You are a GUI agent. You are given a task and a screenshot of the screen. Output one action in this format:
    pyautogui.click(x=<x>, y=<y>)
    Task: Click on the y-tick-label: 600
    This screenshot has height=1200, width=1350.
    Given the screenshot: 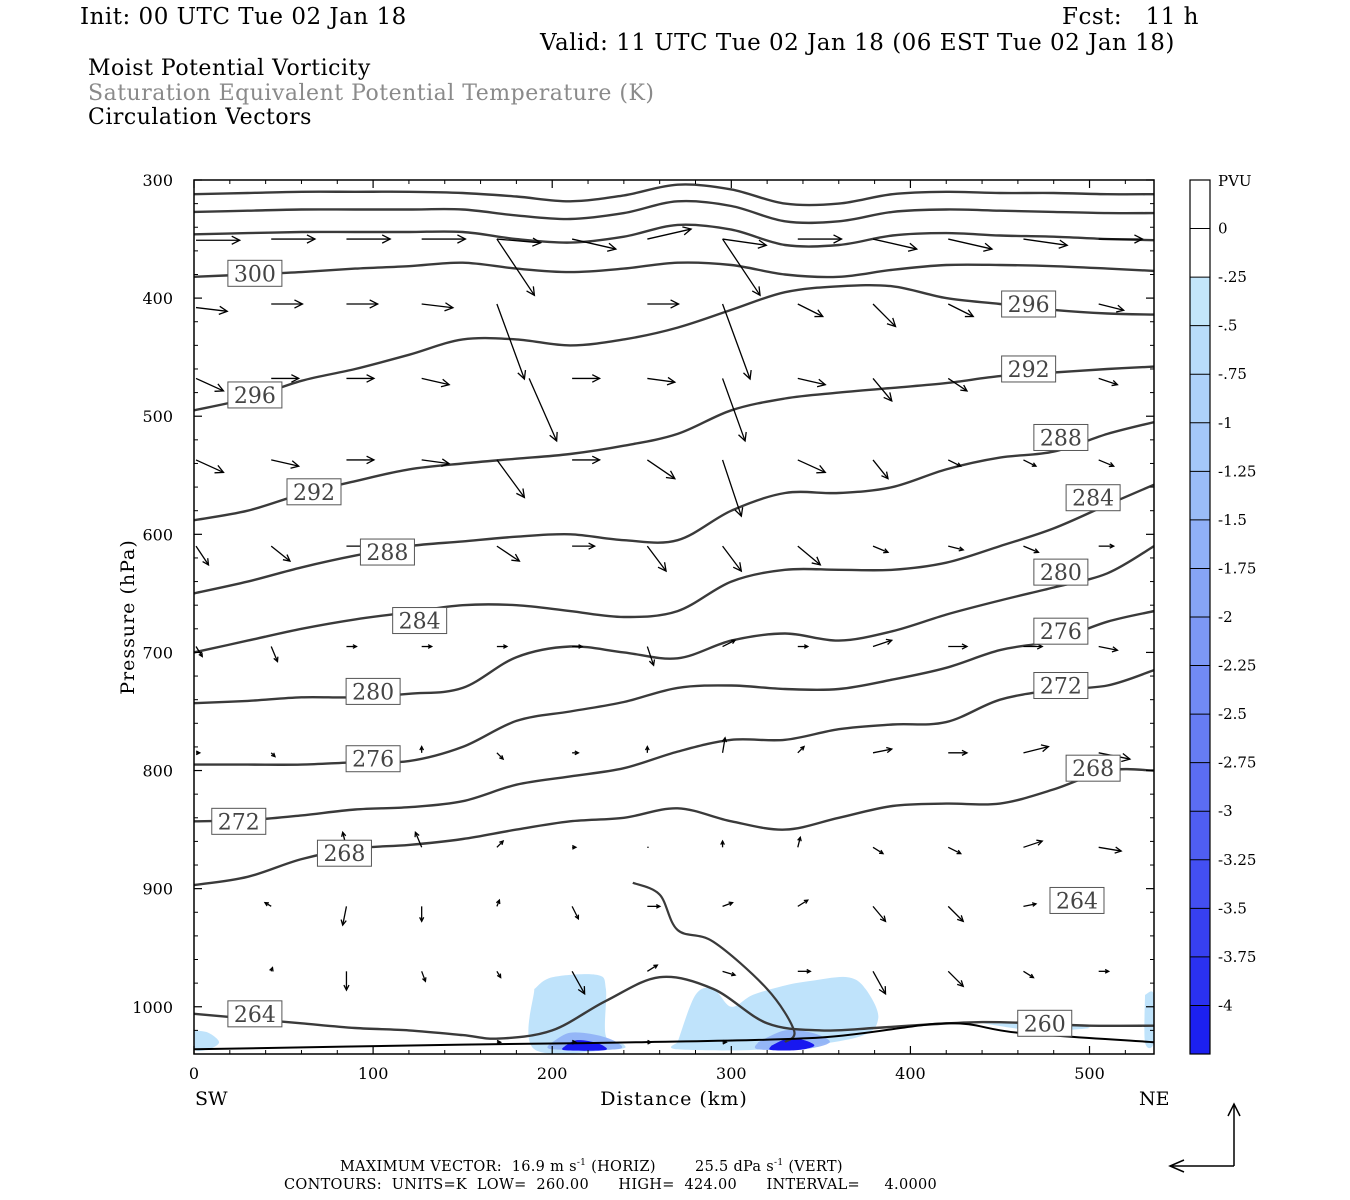 What is the action you would take?
    pyautogui.click(x=157, y=534)
    